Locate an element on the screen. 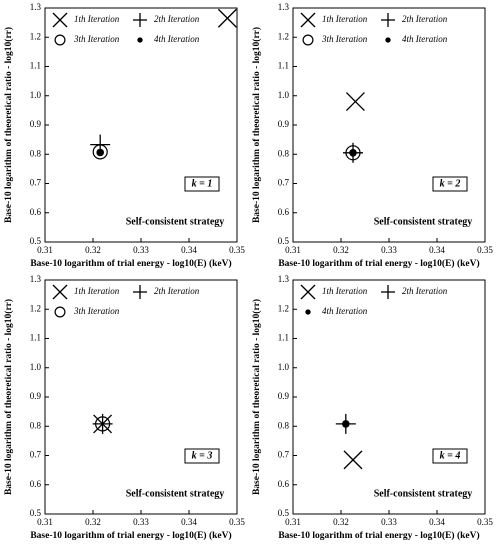 This screenshot has height=550, width=500. k-label: k = 4 is located at coordinates (450, 455).